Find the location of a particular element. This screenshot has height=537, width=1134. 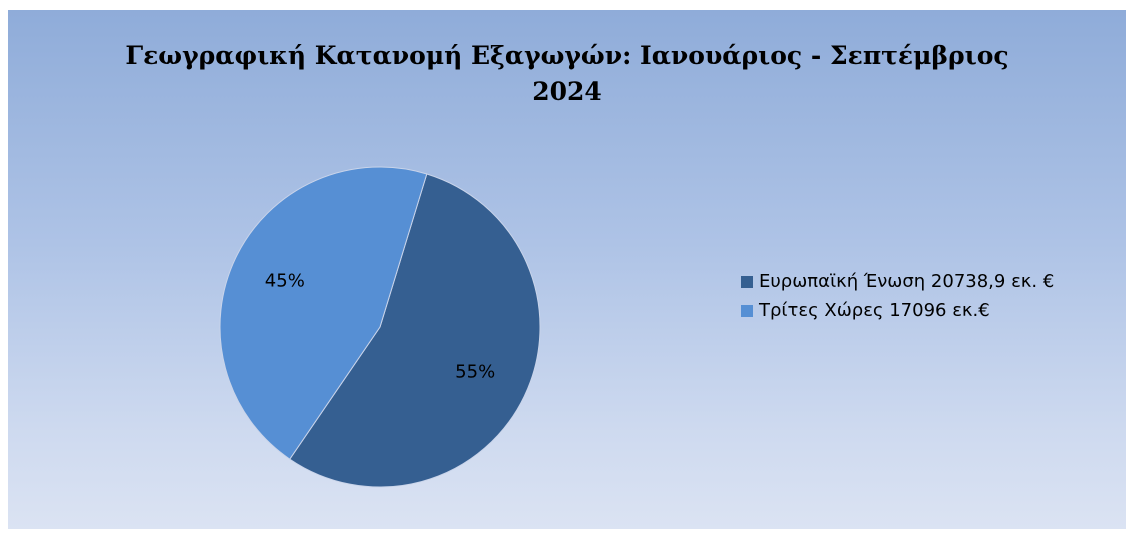

pie-labels: 55% 45% is located at coordinates (380, 326).